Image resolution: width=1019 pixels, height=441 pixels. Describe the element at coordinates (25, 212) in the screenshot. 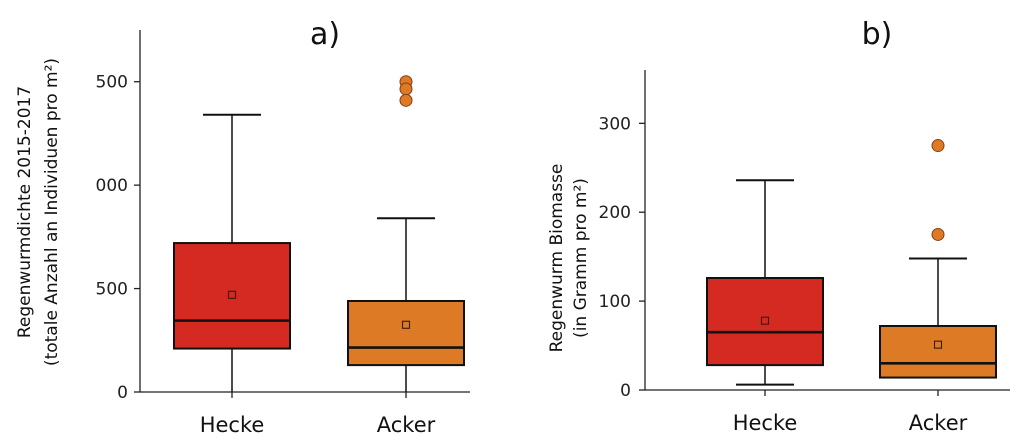

I see `y-axis-label: Regenwurmdichte 2015-2017` at that location.